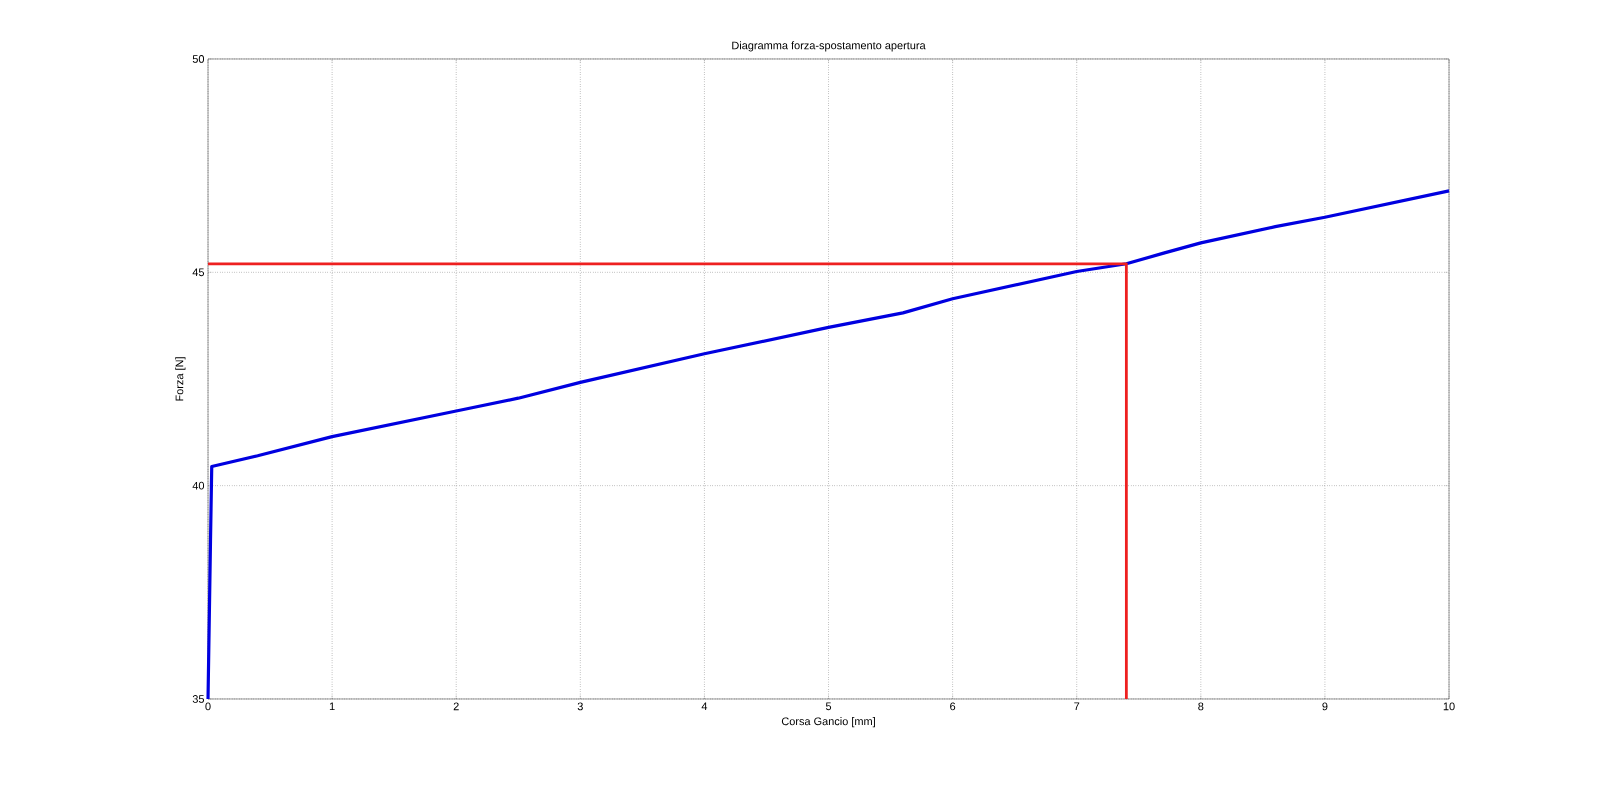 This screenshot has height=785, width=1601. I want to click on y-axis-title: Forza [N], so click(180, 379).